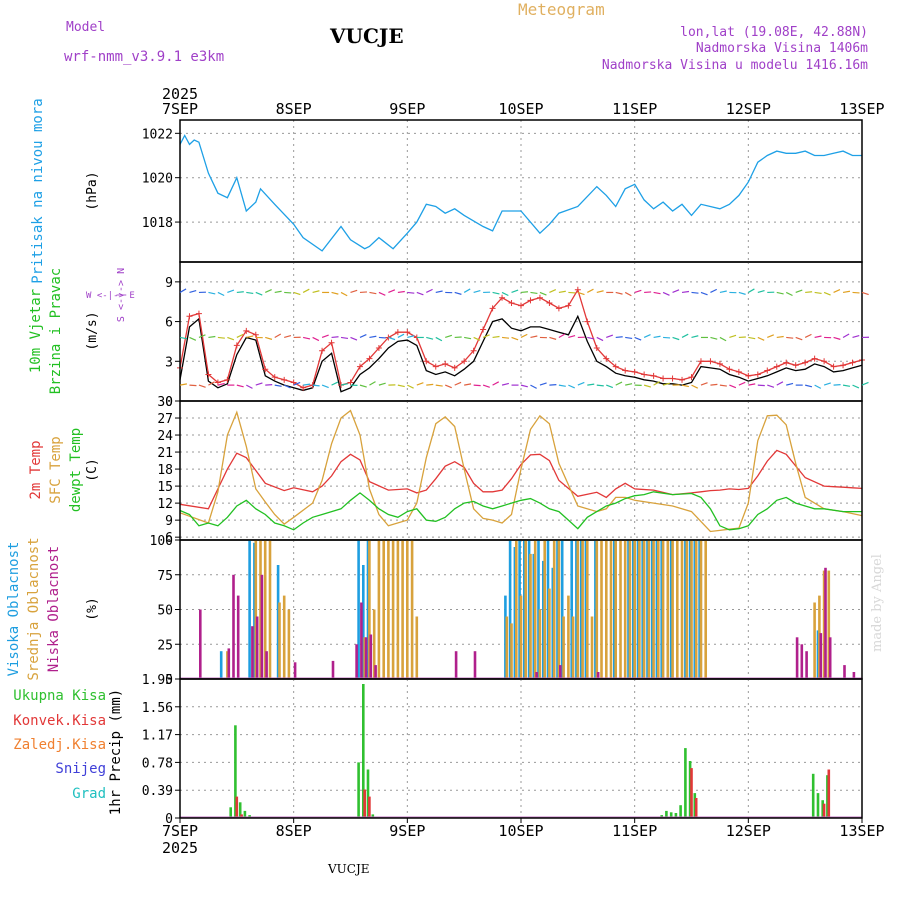  I want to click on y-tick-label: 12, so click(165, 504).